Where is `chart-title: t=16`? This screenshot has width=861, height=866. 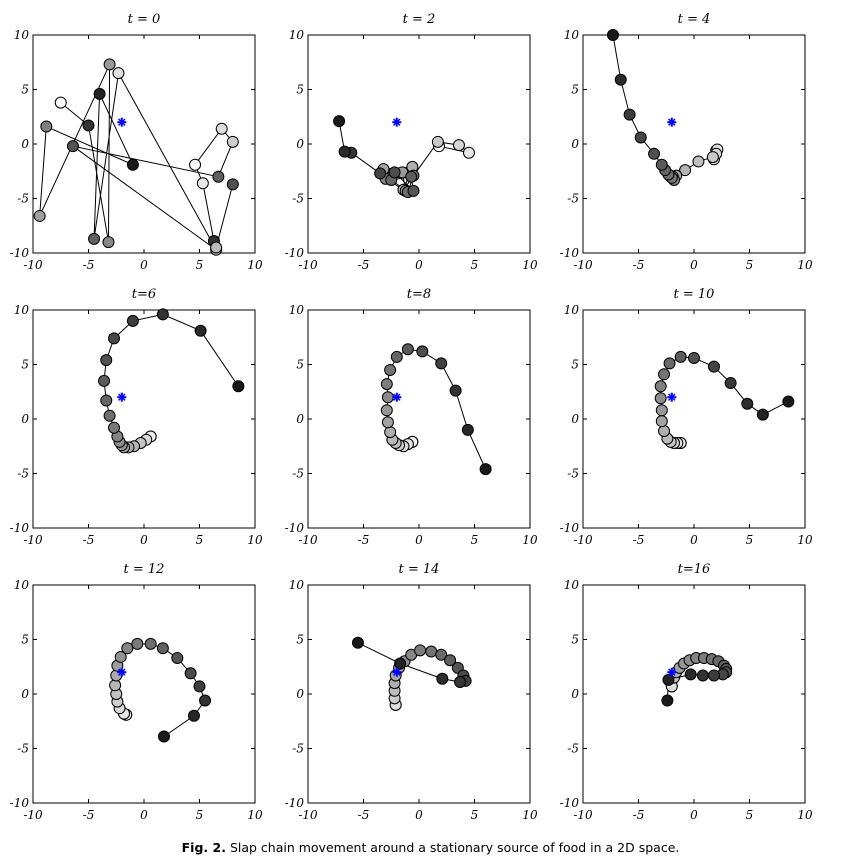
chart-title: t=16 is located at coordinates (694, 569).